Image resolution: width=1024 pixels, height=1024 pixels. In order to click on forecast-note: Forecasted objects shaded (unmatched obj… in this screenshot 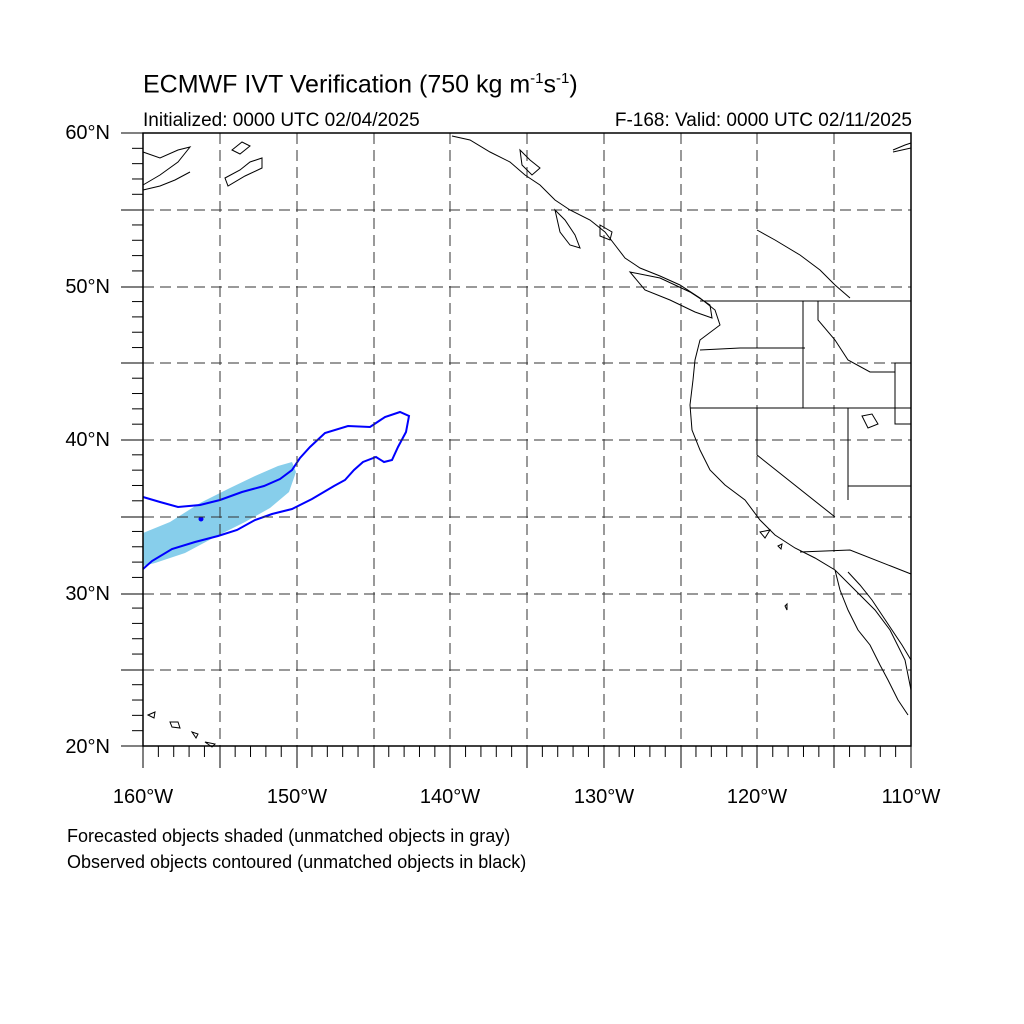, I will do `click(289, 836)`.